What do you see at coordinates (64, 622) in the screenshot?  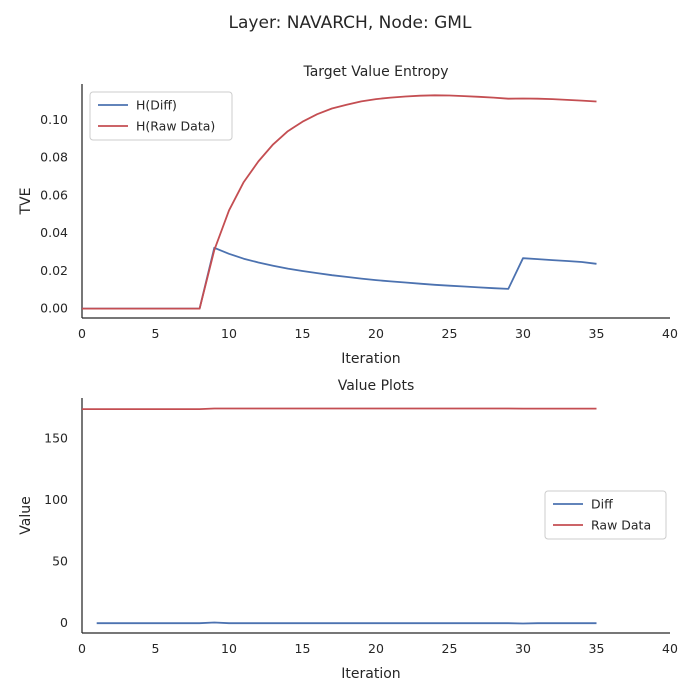 I see `y-tick-label: 0` at bounding box center [64, 622].